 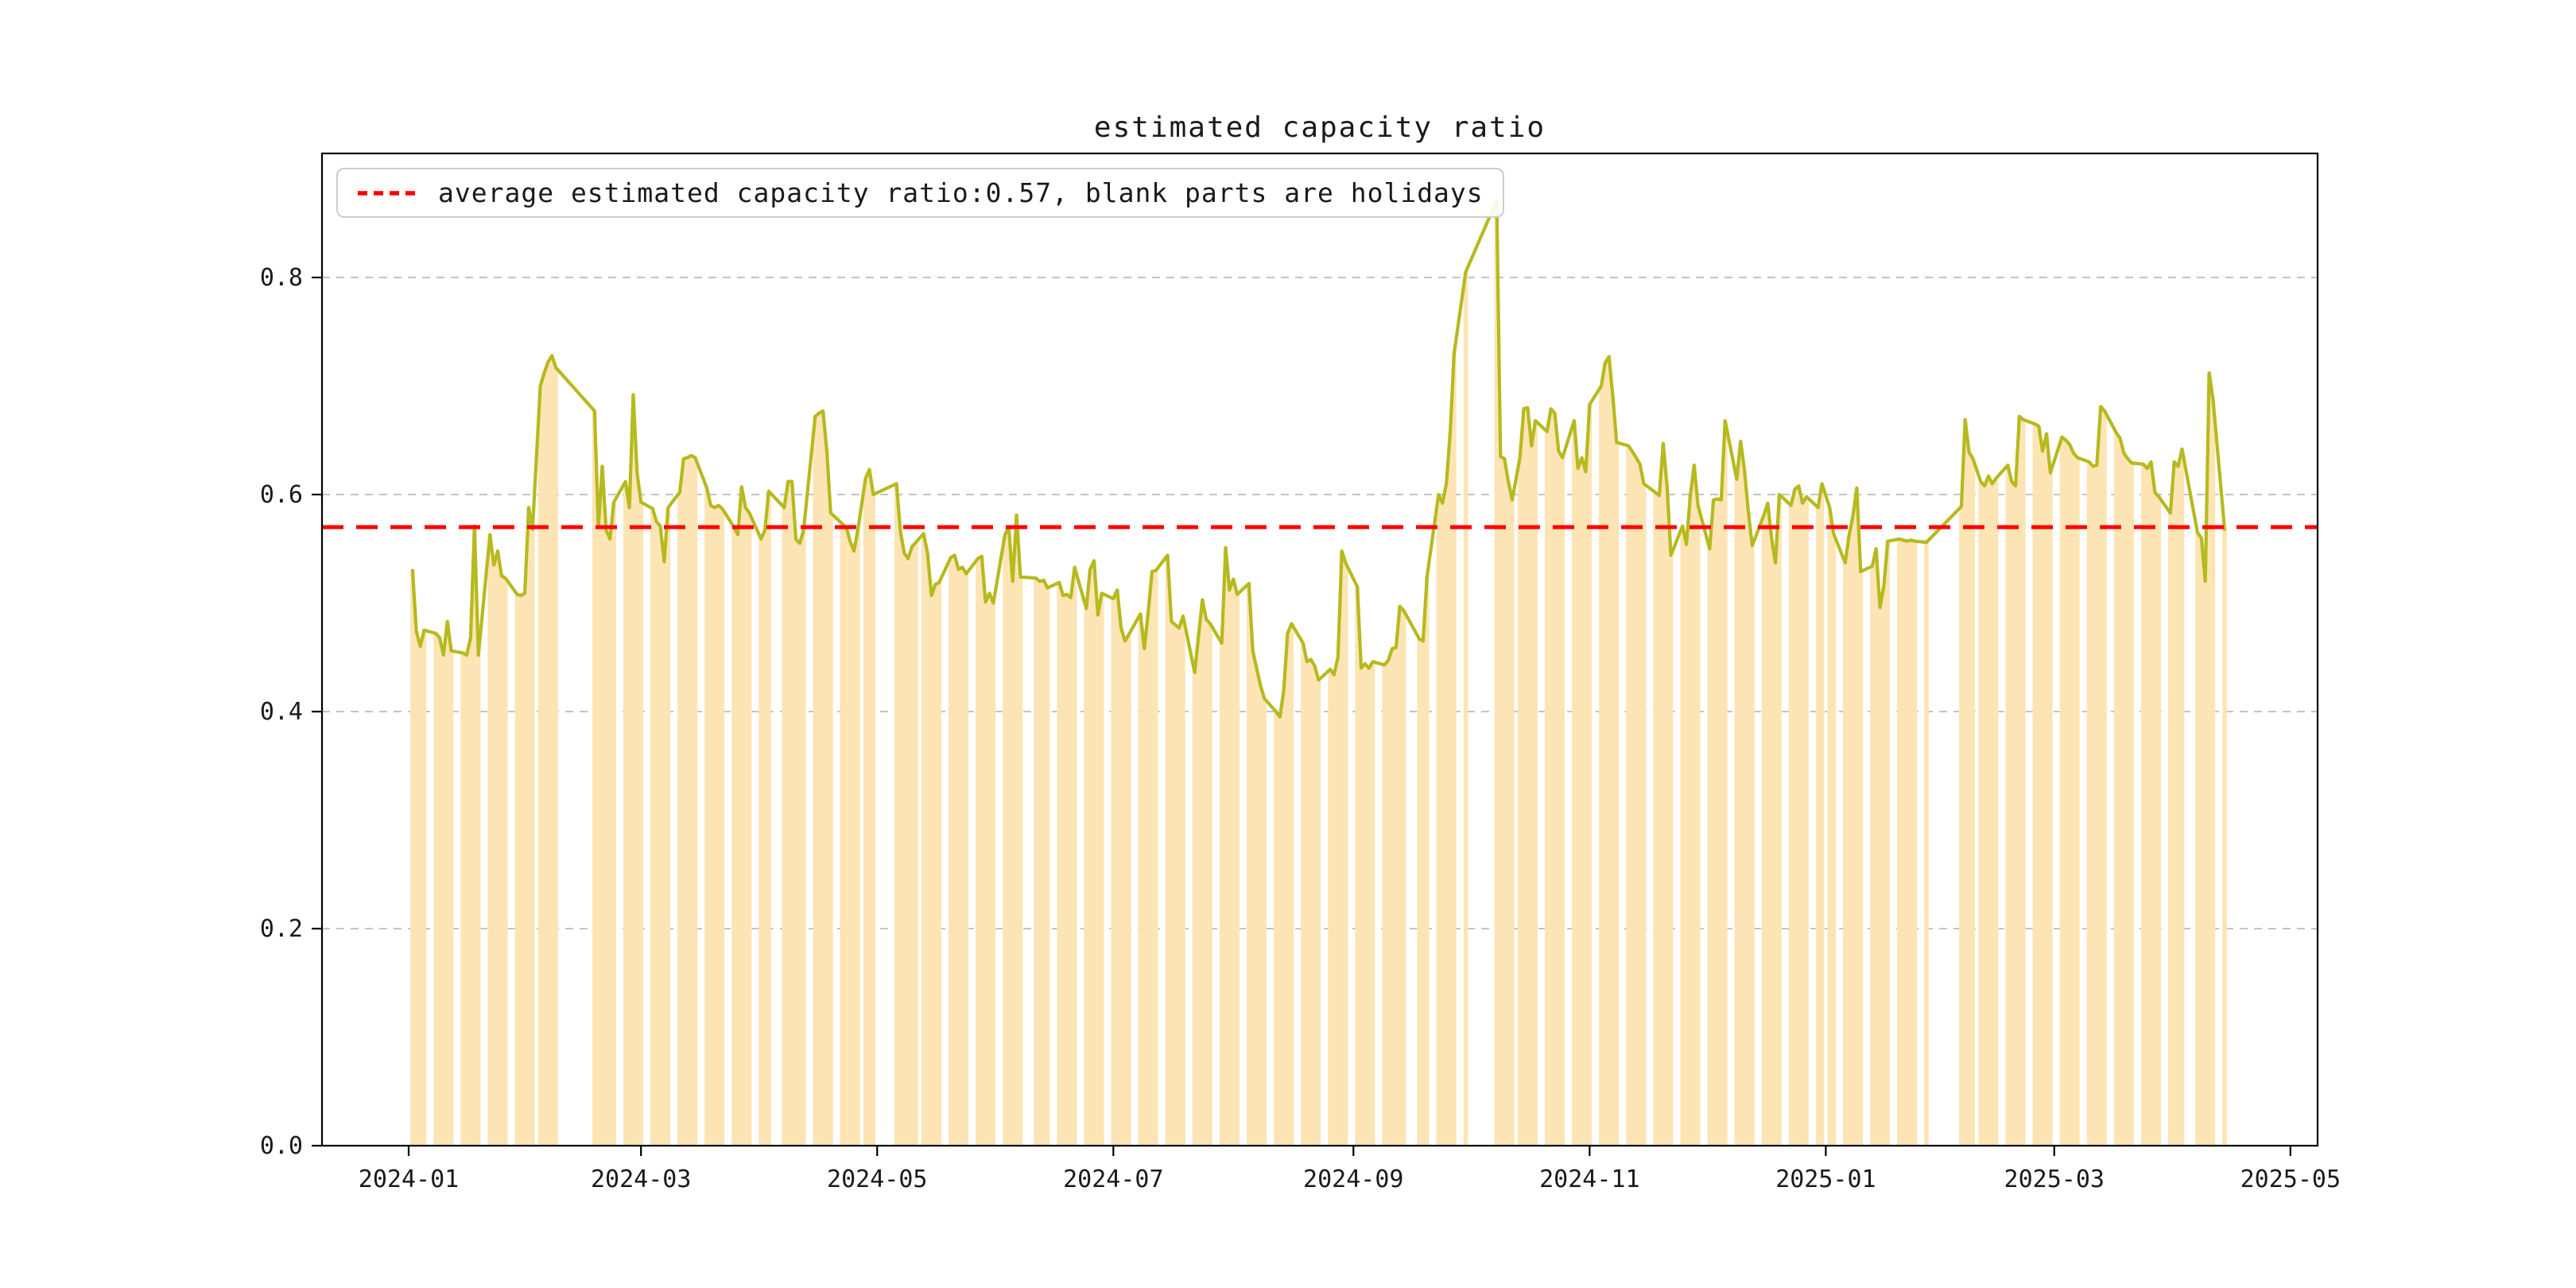 What do you see at coordinates (1589, 1179) in the screenshot?
I see `x-tick-label: 2024-11` at bounding box center [1589, 1179].